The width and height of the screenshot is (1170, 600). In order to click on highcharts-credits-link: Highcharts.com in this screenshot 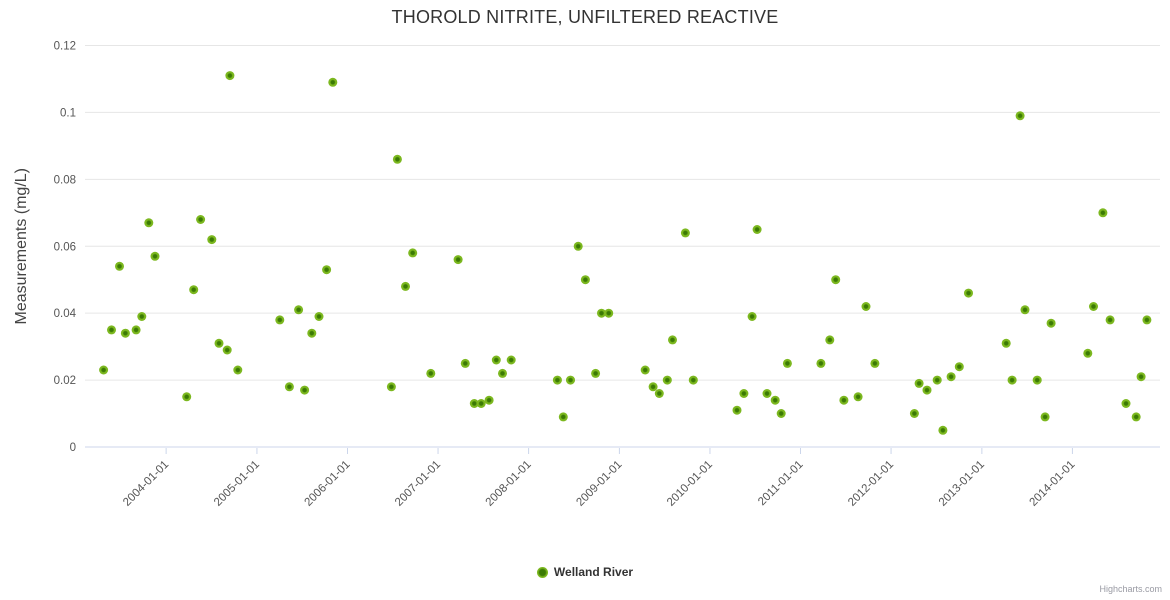, I will do `click(1130, 589)`.